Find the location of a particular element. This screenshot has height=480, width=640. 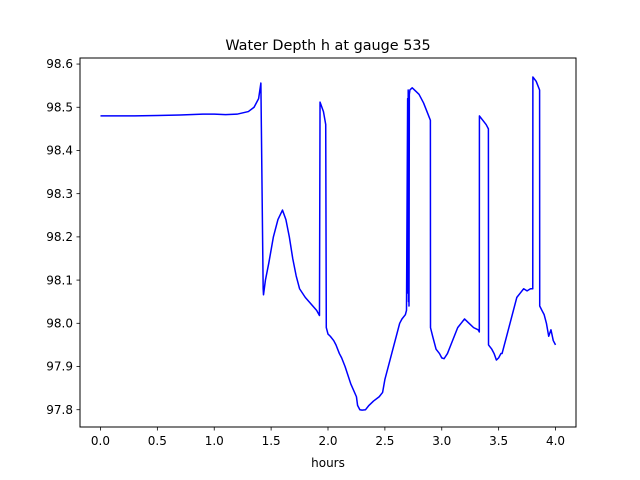

x-tick-label: 0.0 is located at coordinates (100, 441).